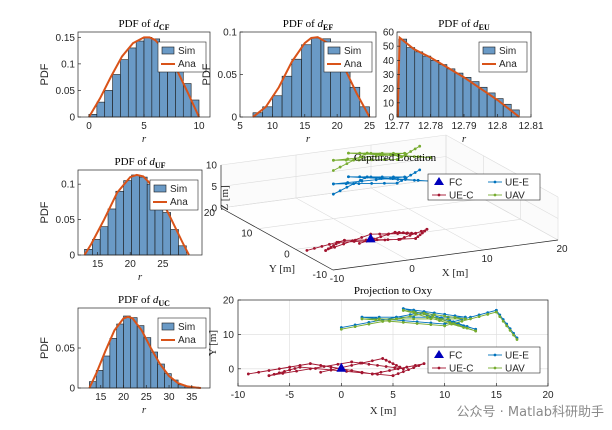 The width and height of the screenshot is (612, 430). Describe the element at coordinates (393, 395) in the screenshot. I see `x-tick-label: 5` at that location.